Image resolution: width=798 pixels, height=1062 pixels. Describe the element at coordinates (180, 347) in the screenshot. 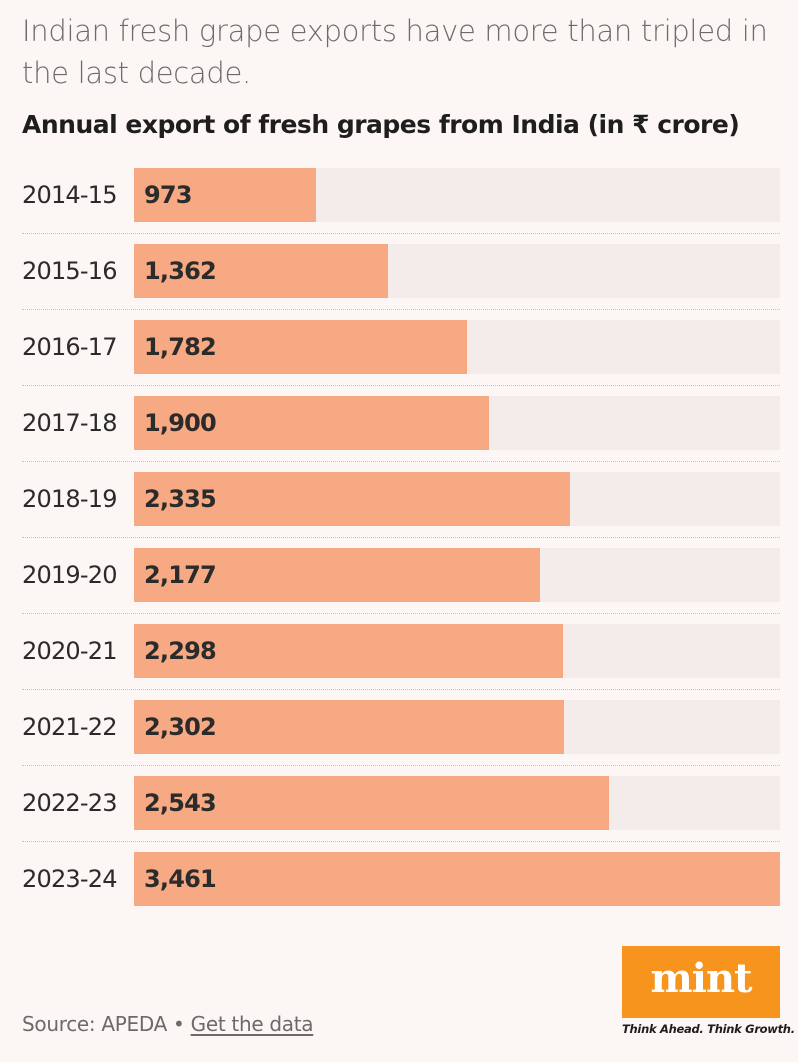

I see `value-label: 1,782` at that location.